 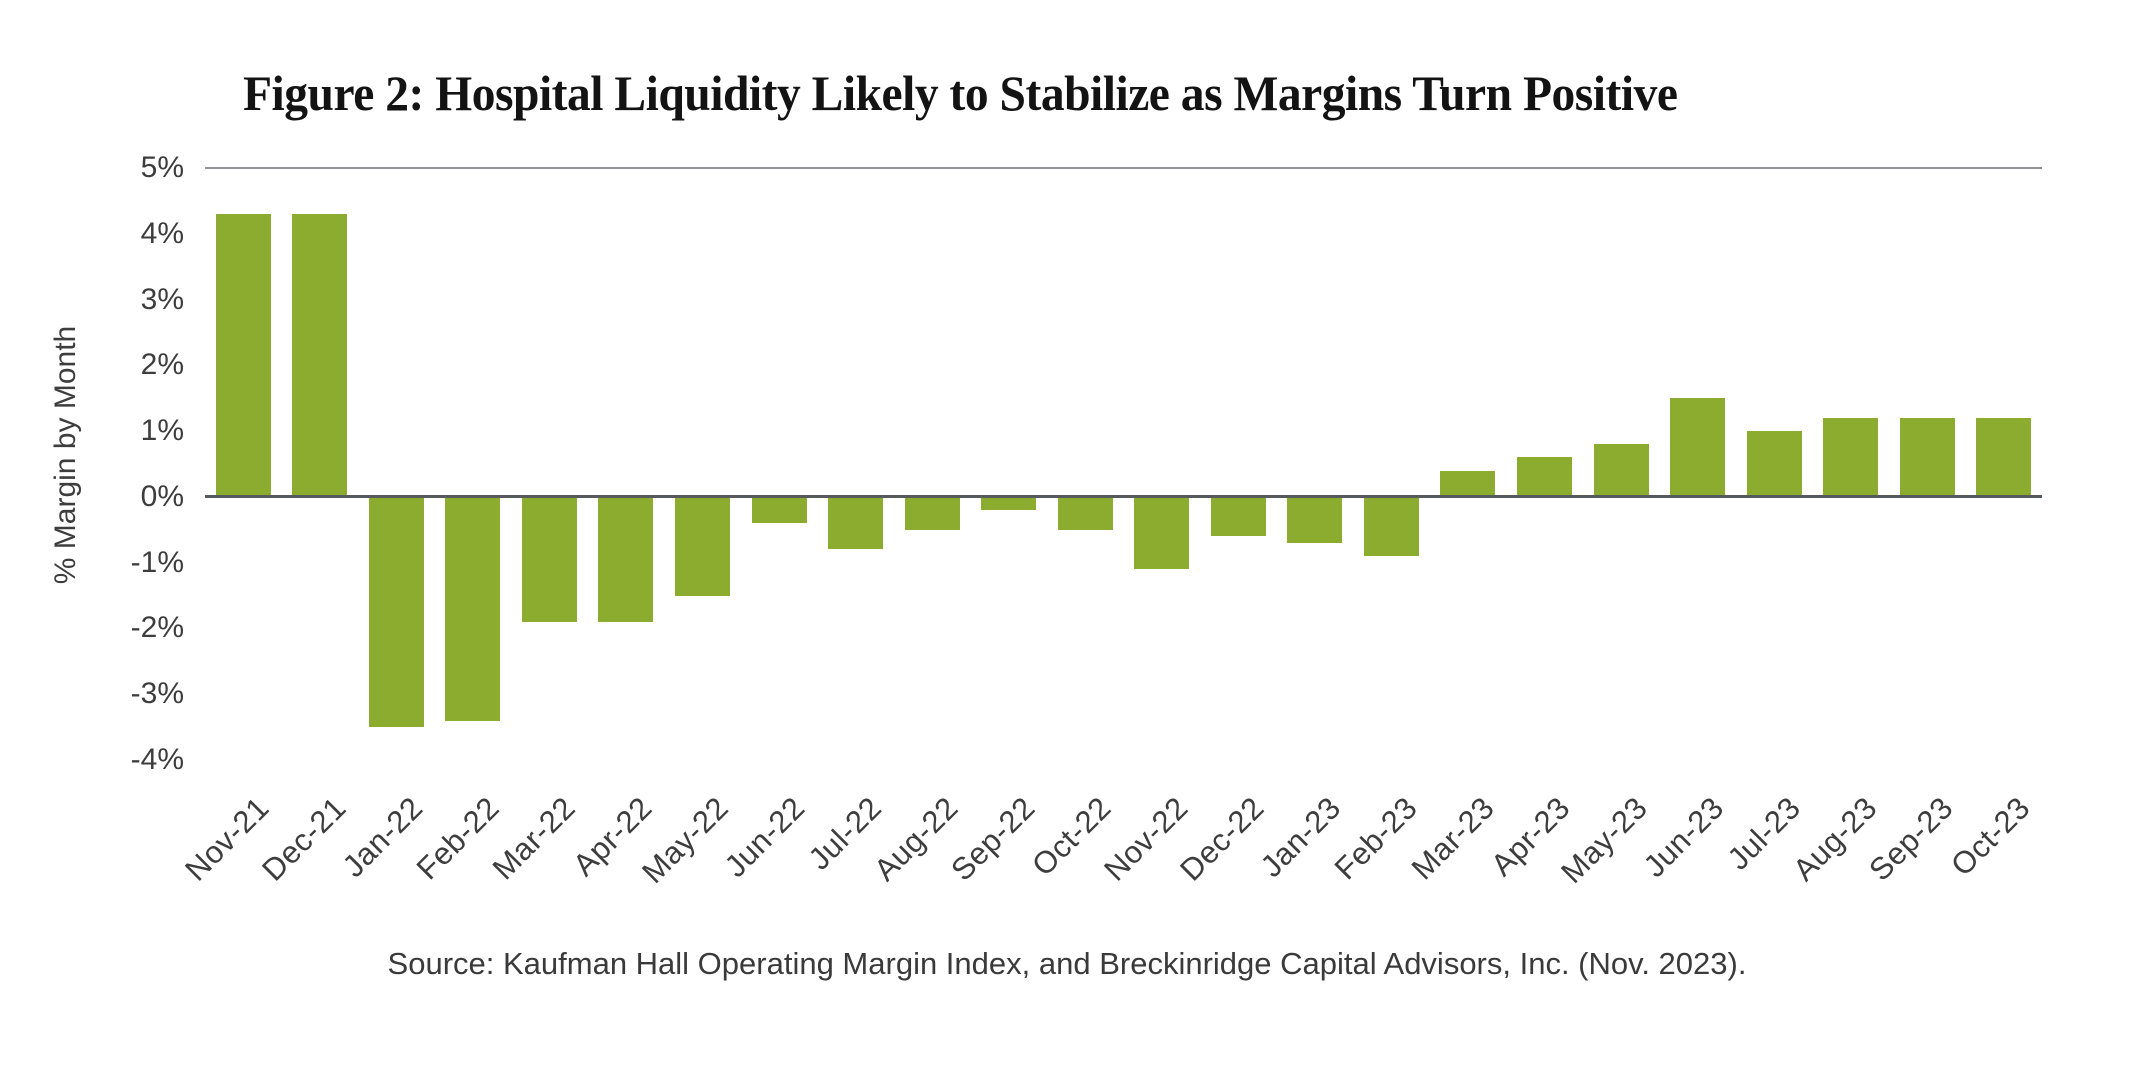 What do you see at coordinates (382, 837) in the screenshot?
I see `x-tick-label-jan-22: Jan-22` at bounding box center [382, 837].